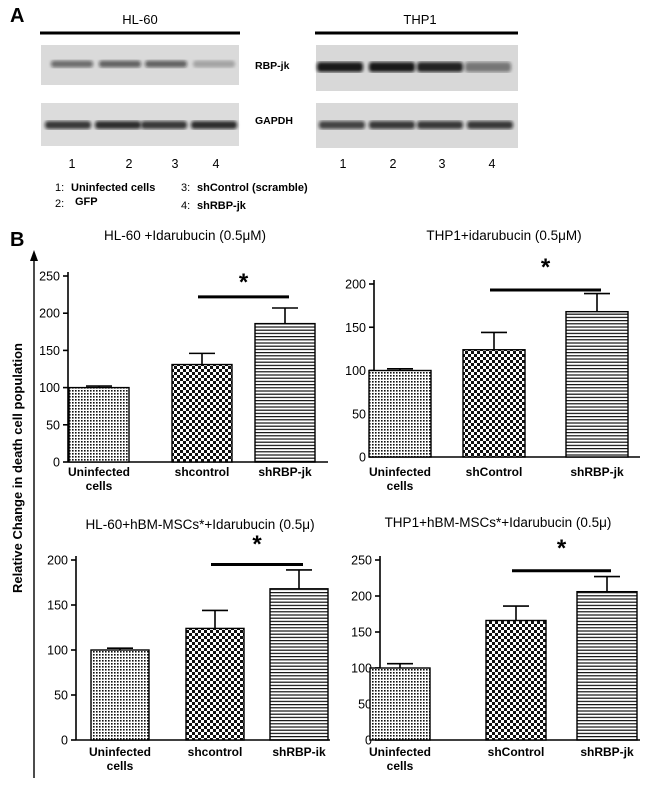  I want to click on bands-hl-60-gapdh, so click(141, 125).